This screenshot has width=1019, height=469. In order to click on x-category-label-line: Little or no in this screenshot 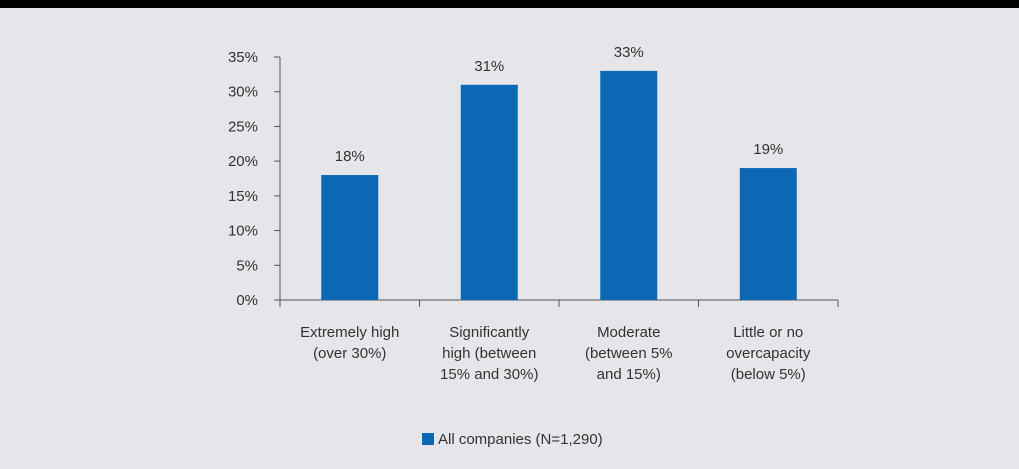, I will do `click(768, 332)`.